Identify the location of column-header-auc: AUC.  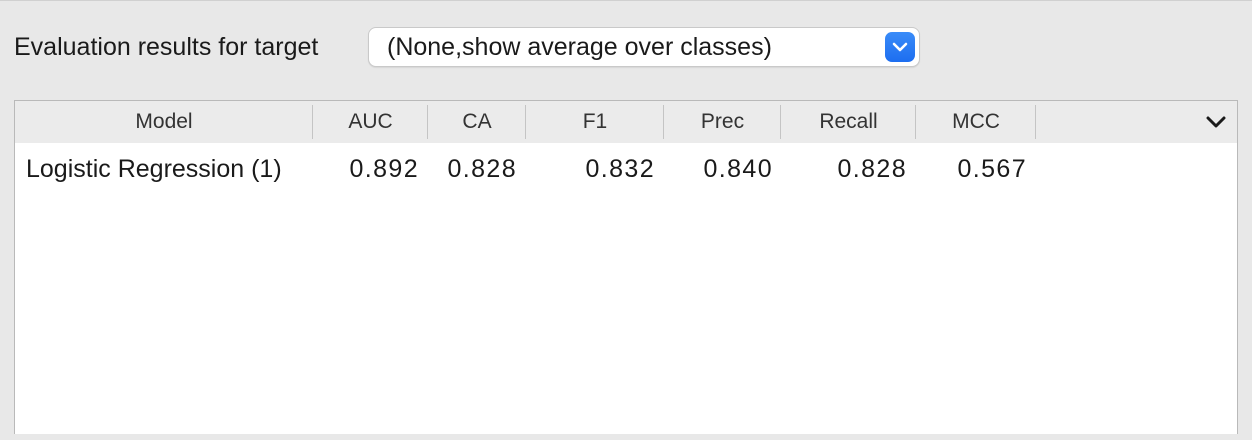
(370, 121).